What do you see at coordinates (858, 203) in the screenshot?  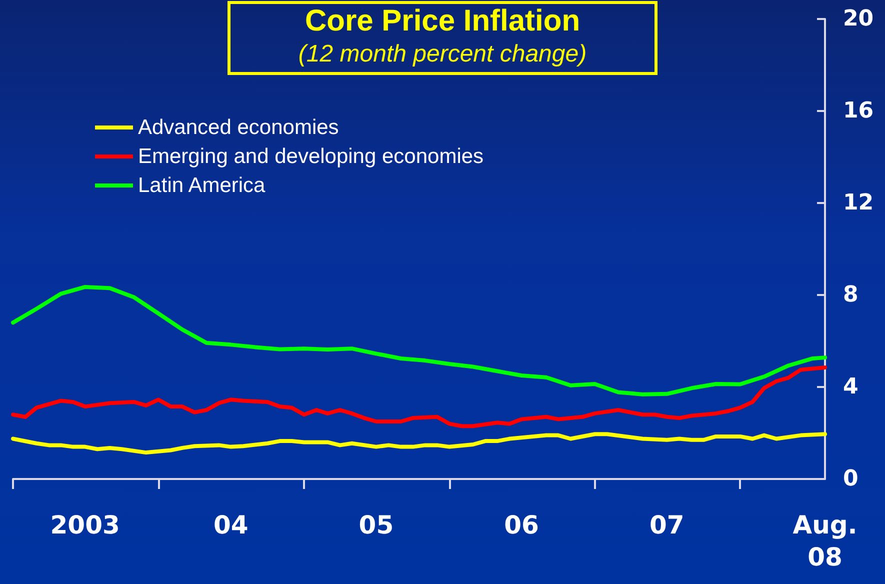 I see `y-tick-label: 12` at bounding box center [858, 203].